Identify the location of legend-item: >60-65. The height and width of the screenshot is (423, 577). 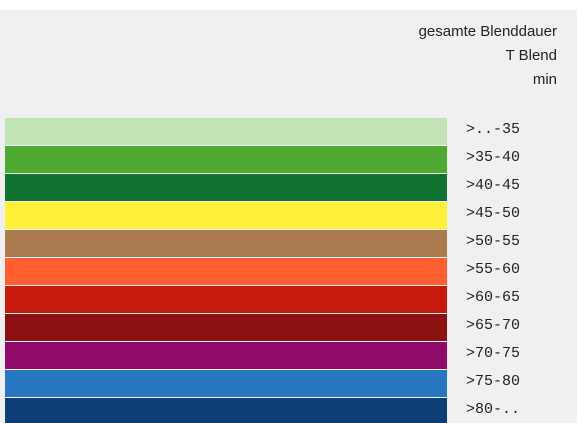
(288, 299).